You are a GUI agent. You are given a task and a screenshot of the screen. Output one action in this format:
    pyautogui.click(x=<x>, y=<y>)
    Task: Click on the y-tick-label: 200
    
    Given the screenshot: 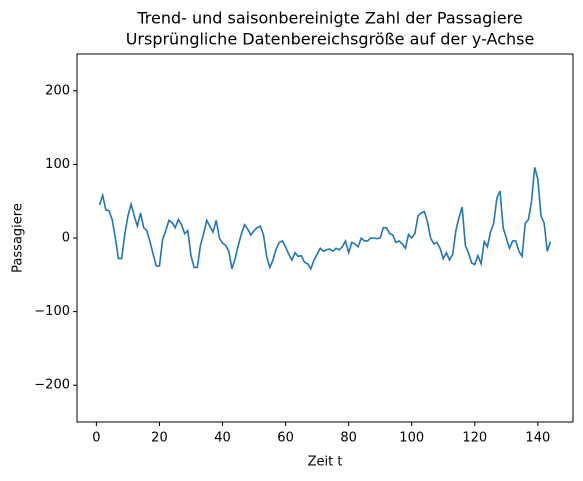 What is the action you would take?
    pyautogui.click(x=57, y=90)
    